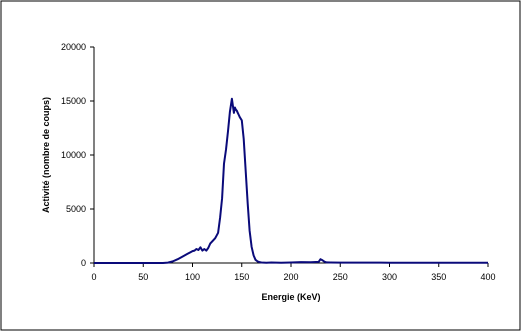 The height and width of the screenshot is (336, 521). I want to click on x-ticks: 0 50 100 150 200 250 300 350 400, so click(293, 272).